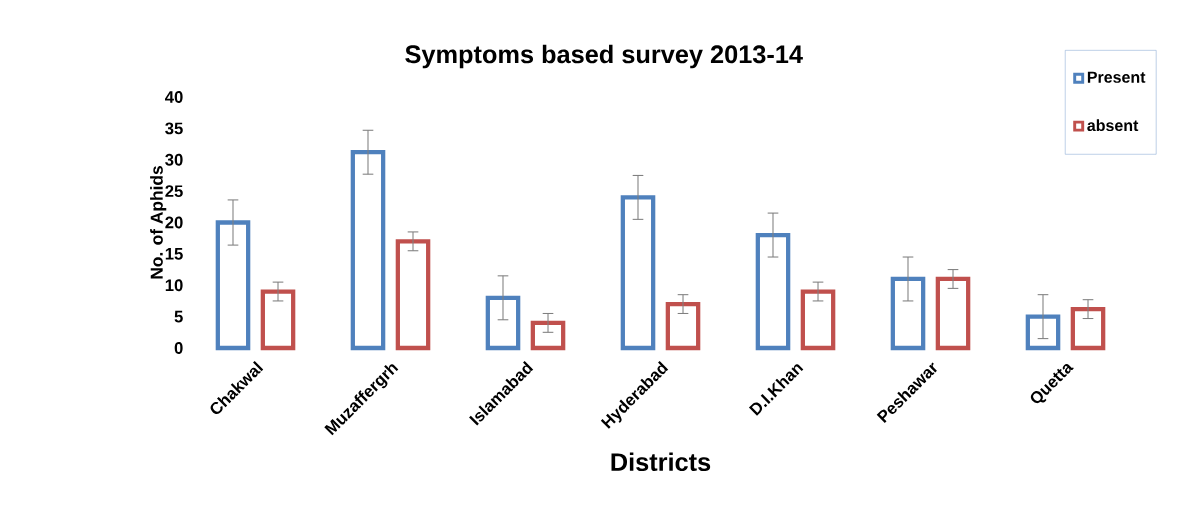 The image size is (1199, 529). Describe the element at coordinates (174, 191) in the screenshot. I see `y-tick-label: 25` at that location.